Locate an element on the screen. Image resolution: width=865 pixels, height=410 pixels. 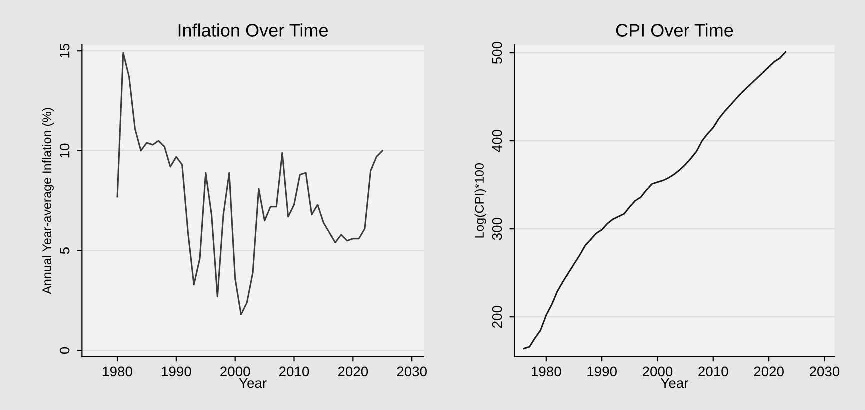
y-tick-label: 10 is located at coordinates (65, 151).